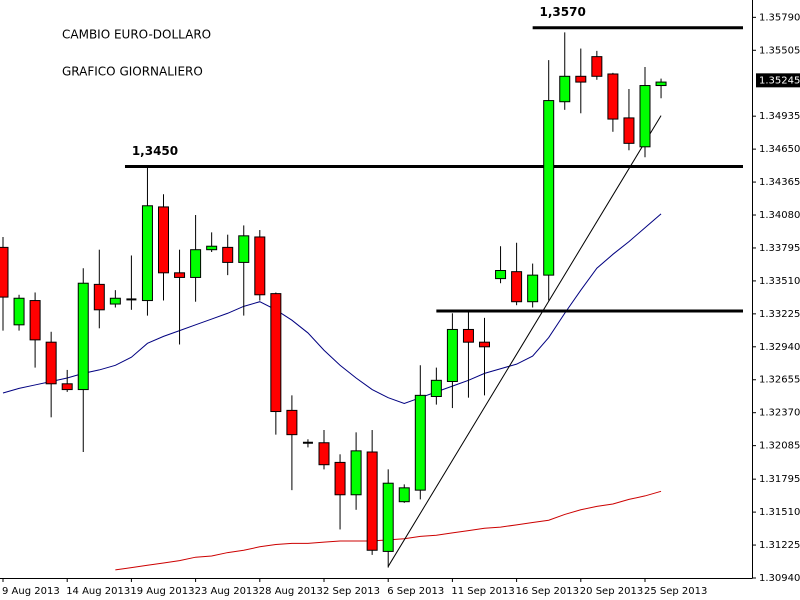 The height and width of the screenshot is (600, 800). What do you see at coordinates (779, 479) in the screenshot?
I see `y-tick-label: 1.31795` at bounding box center [779, 479].